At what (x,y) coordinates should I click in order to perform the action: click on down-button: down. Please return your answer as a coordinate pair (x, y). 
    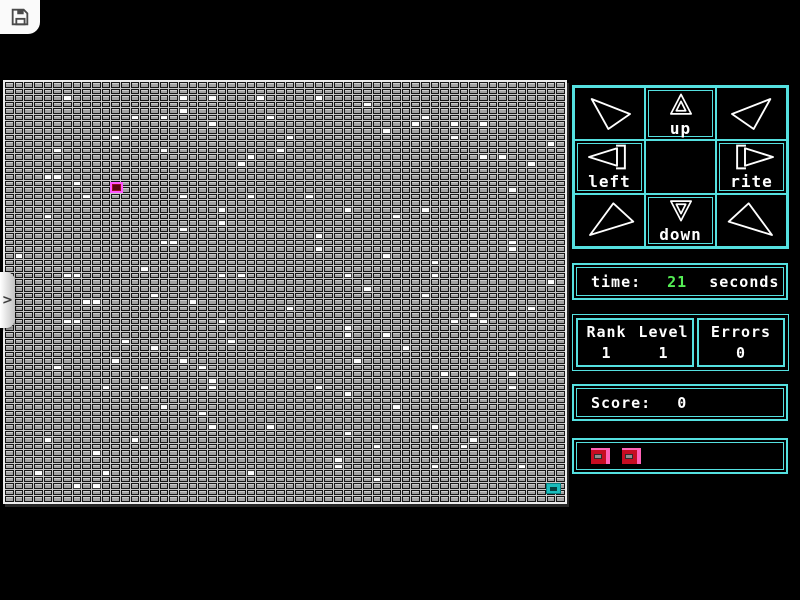
    Looking at the image, I should click on (680, 220).